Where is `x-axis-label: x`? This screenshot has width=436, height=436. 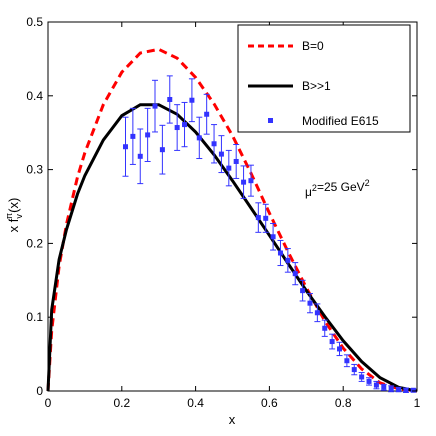 x-axis-label: x is located at coordinates (232, 419).